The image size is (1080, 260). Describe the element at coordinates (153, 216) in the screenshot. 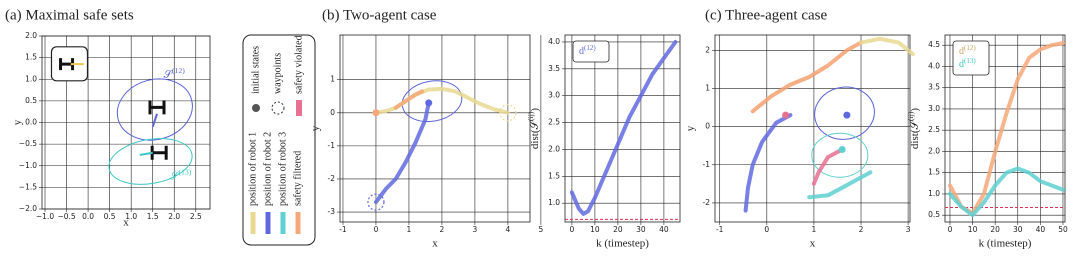

I see `x-tick-label: 1.5` at that location.